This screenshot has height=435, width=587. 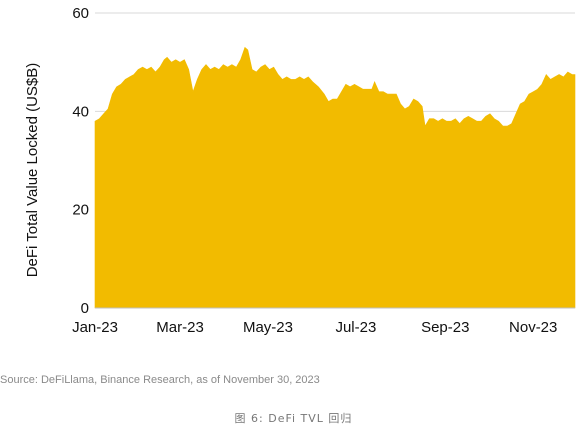 I want to click on y-tick-label: 20, so click(x=80, y=210).